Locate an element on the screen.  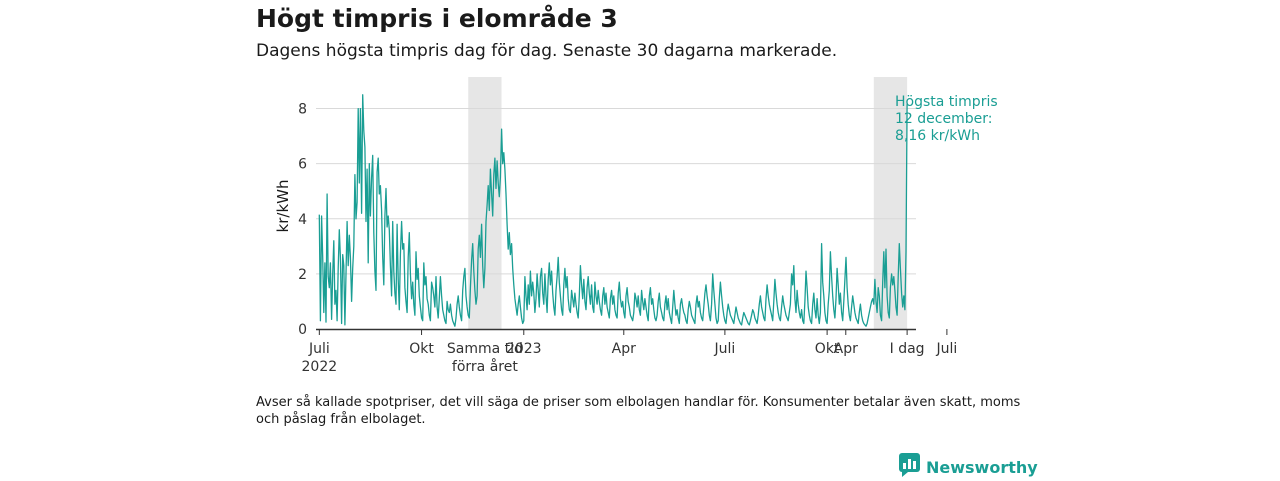
brand-name: Newsworthy is located at coordinates (982, 467).